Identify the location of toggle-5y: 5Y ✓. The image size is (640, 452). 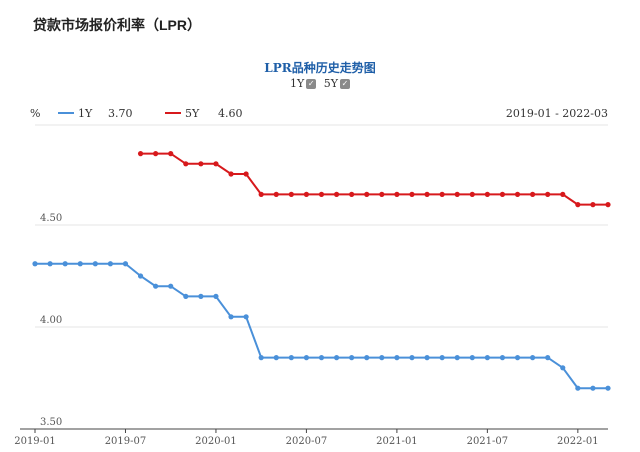
(337, 83).